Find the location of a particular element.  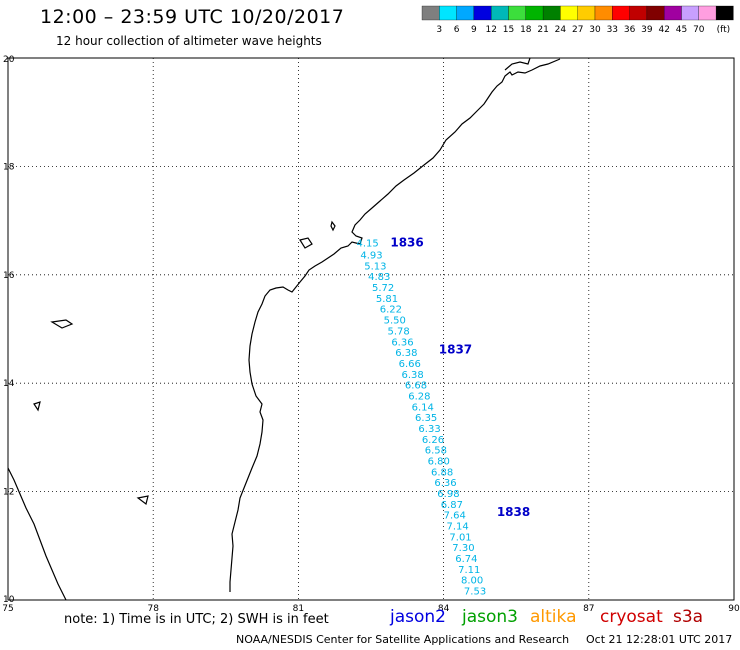

color-scale-label: 27 is located at coordinates (577, 30).